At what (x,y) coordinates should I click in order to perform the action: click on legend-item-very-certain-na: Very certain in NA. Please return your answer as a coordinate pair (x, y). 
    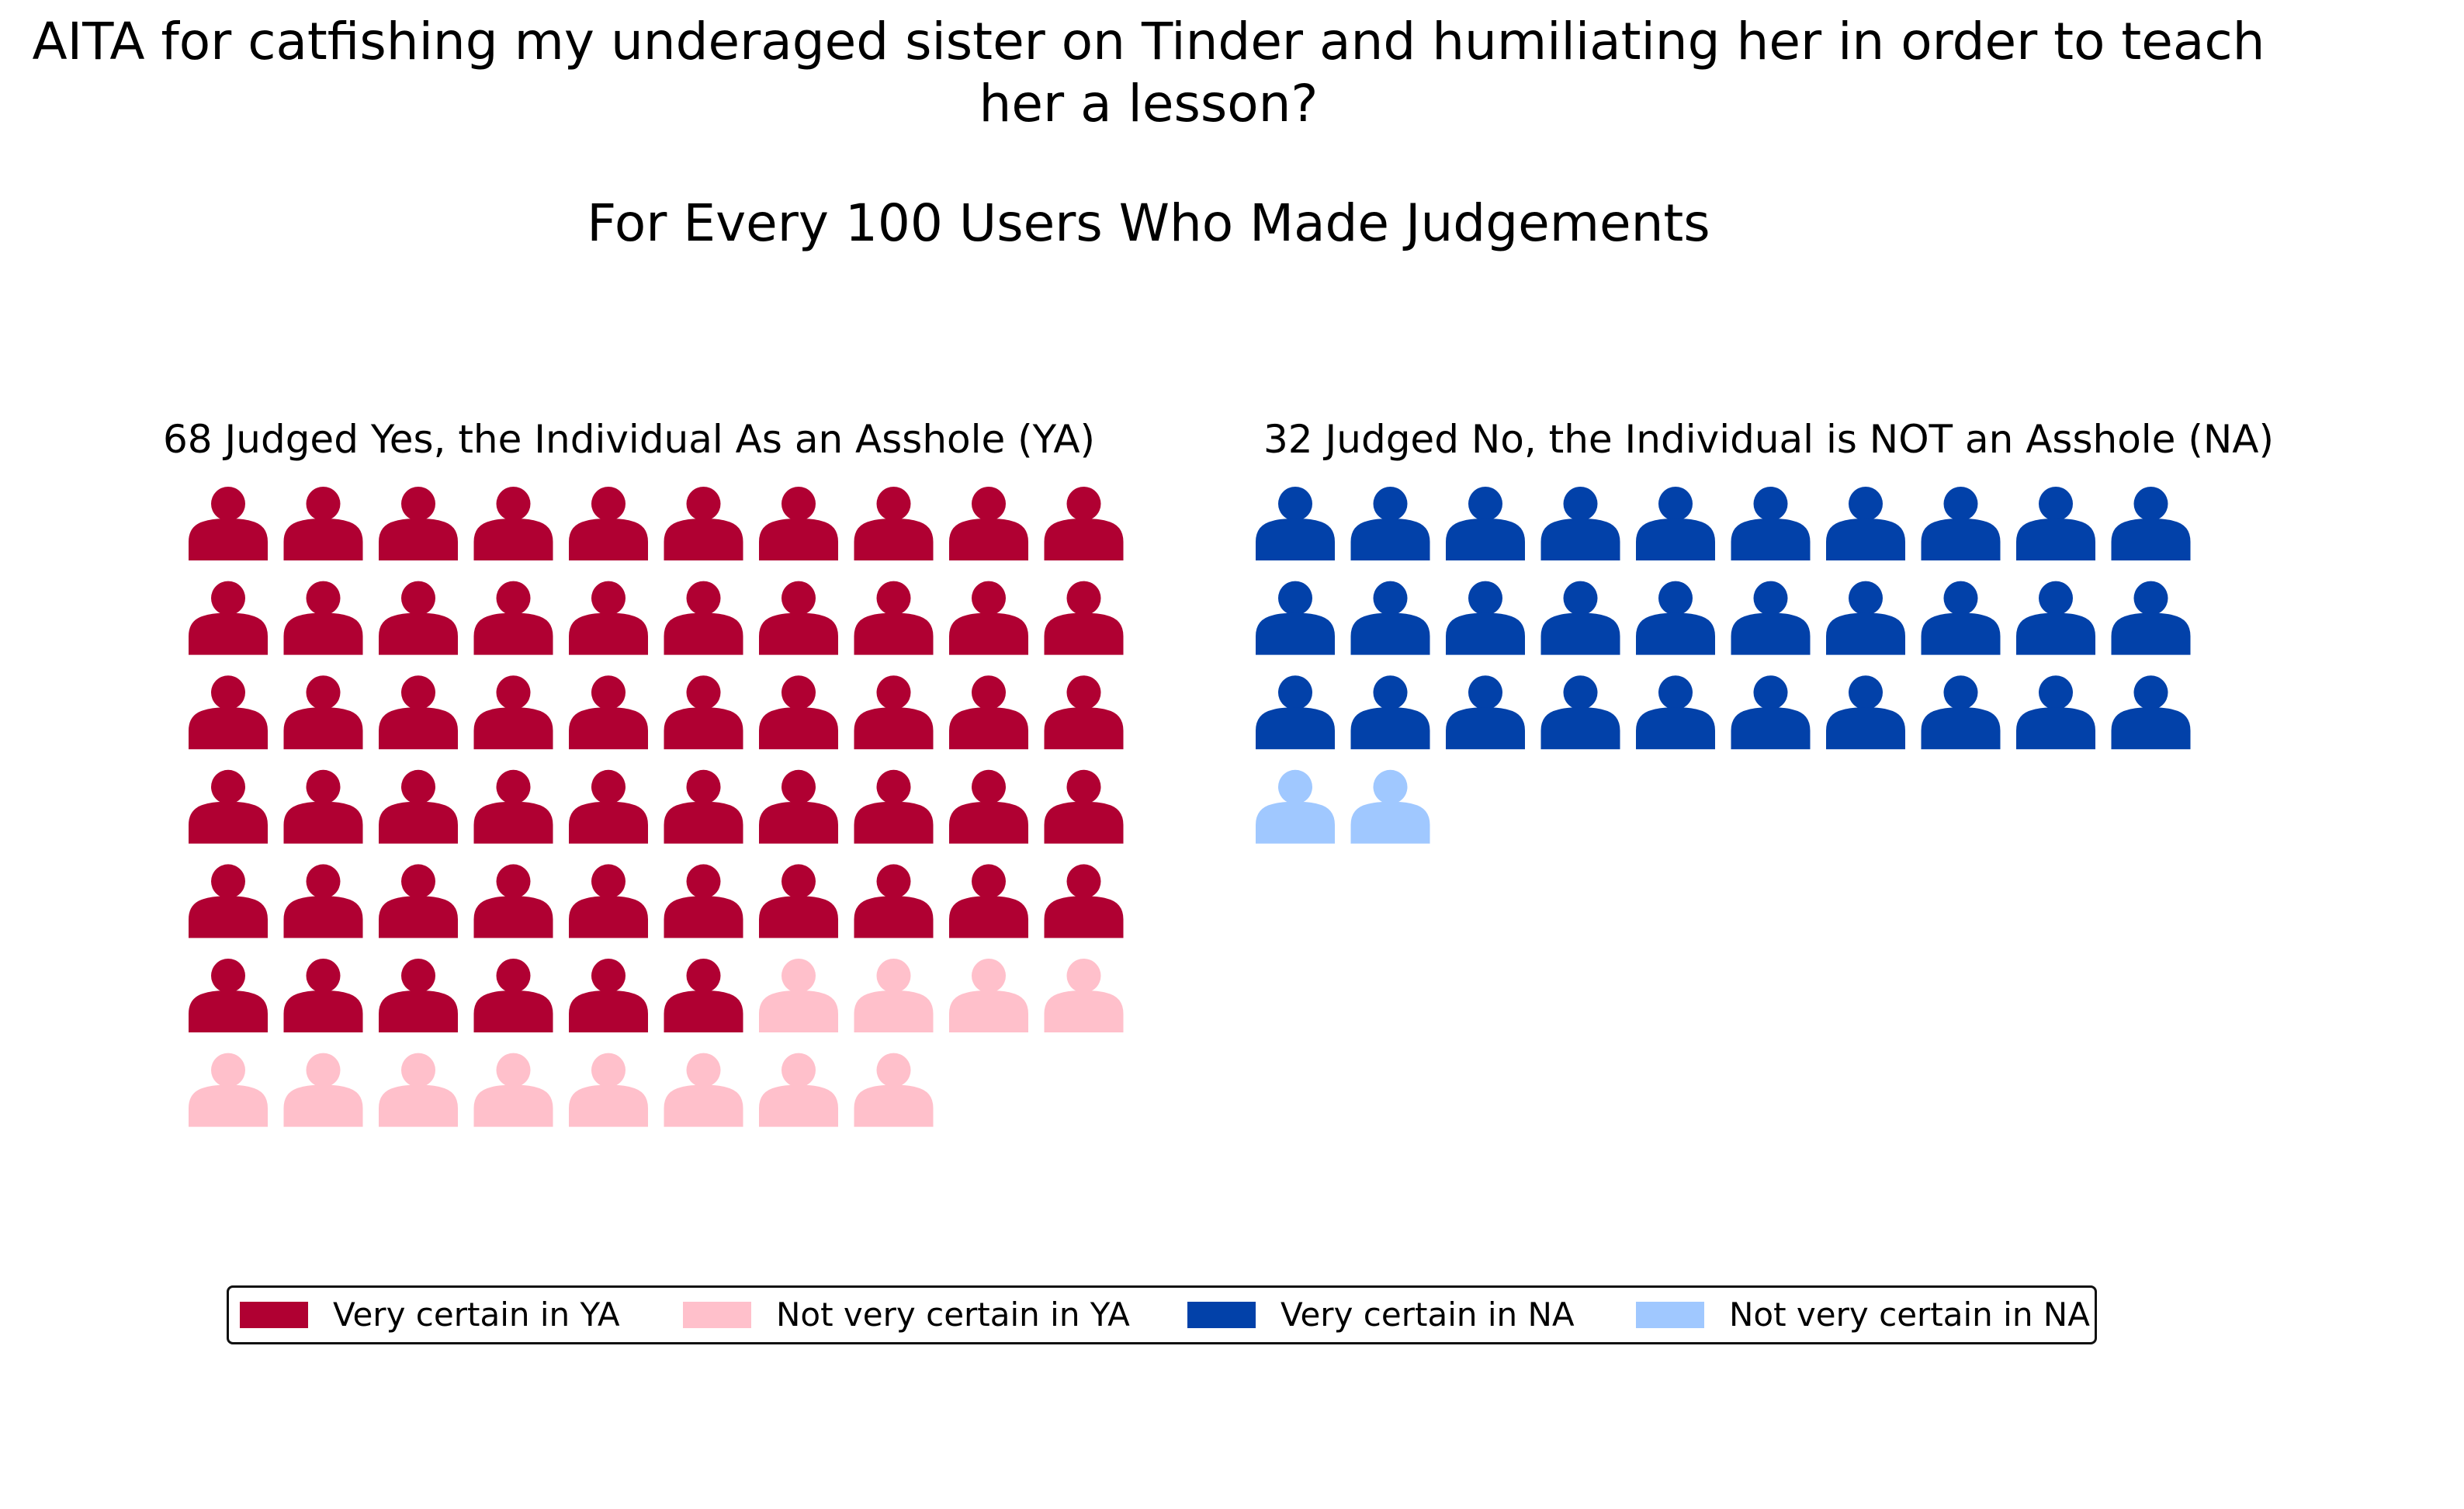
    Looking at the image, I should click on (1381, 1315).